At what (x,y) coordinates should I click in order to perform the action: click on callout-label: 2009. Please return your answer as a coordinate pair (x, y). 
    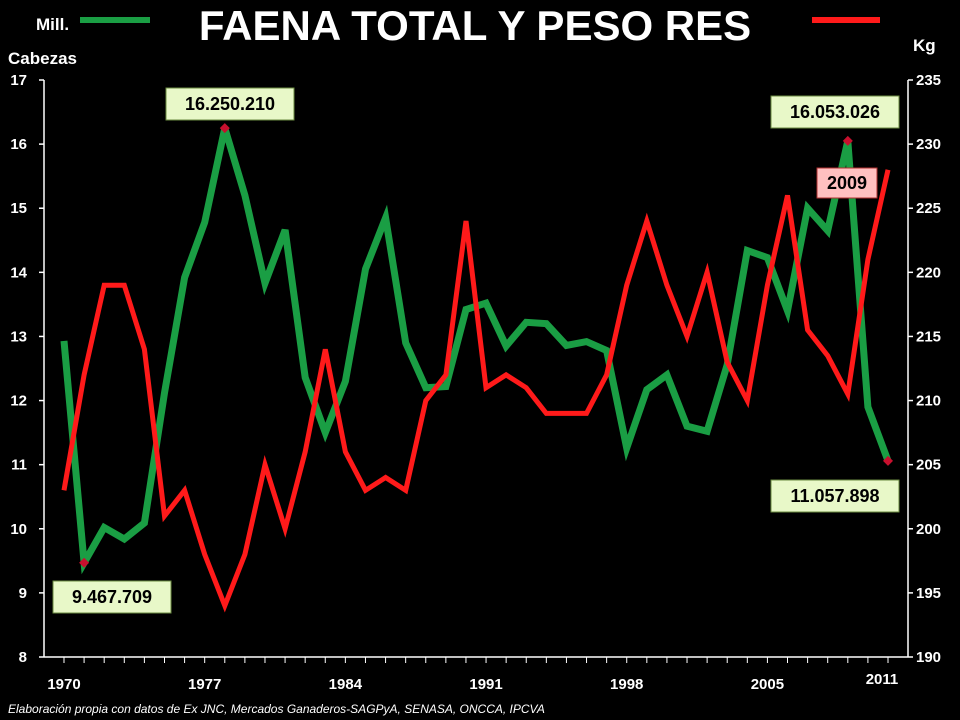
    Looking at the image, I should click on (847, 183).